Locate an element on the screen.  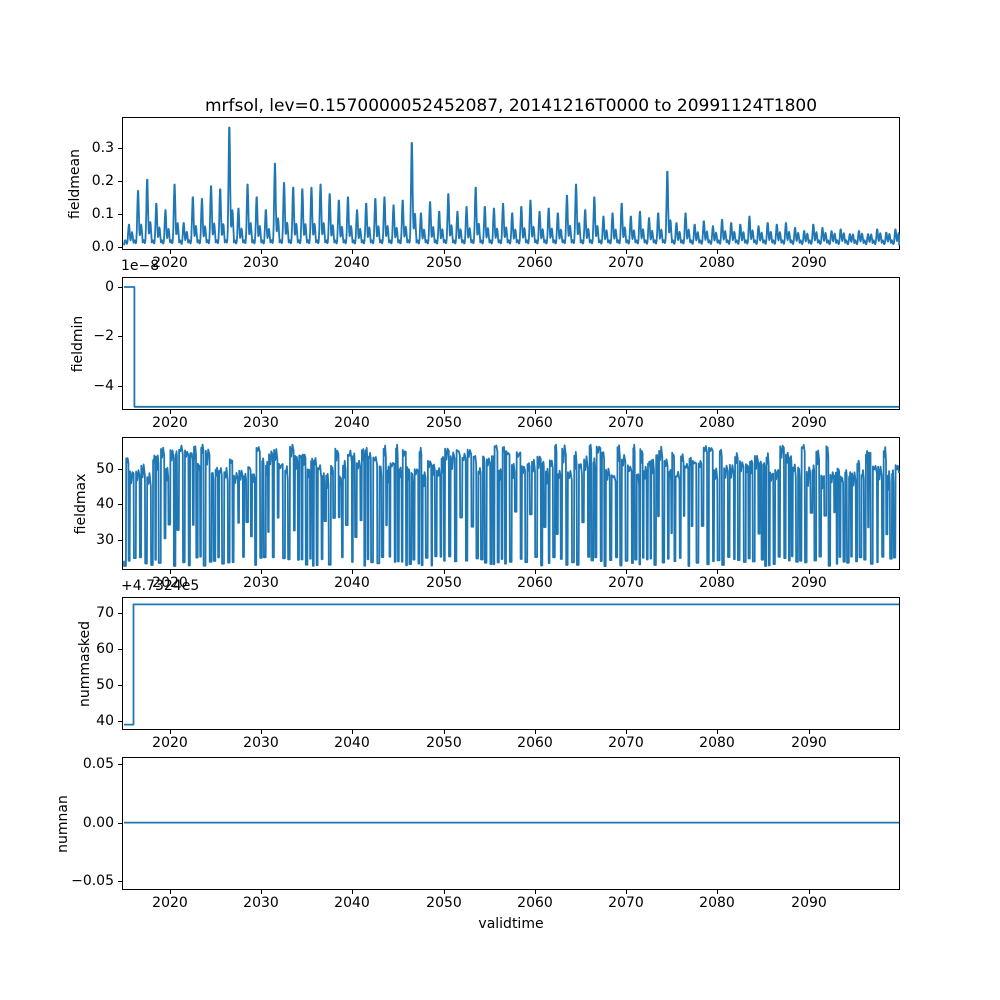
y-tick-label: 0.3 is located at coordinates (102, 148).